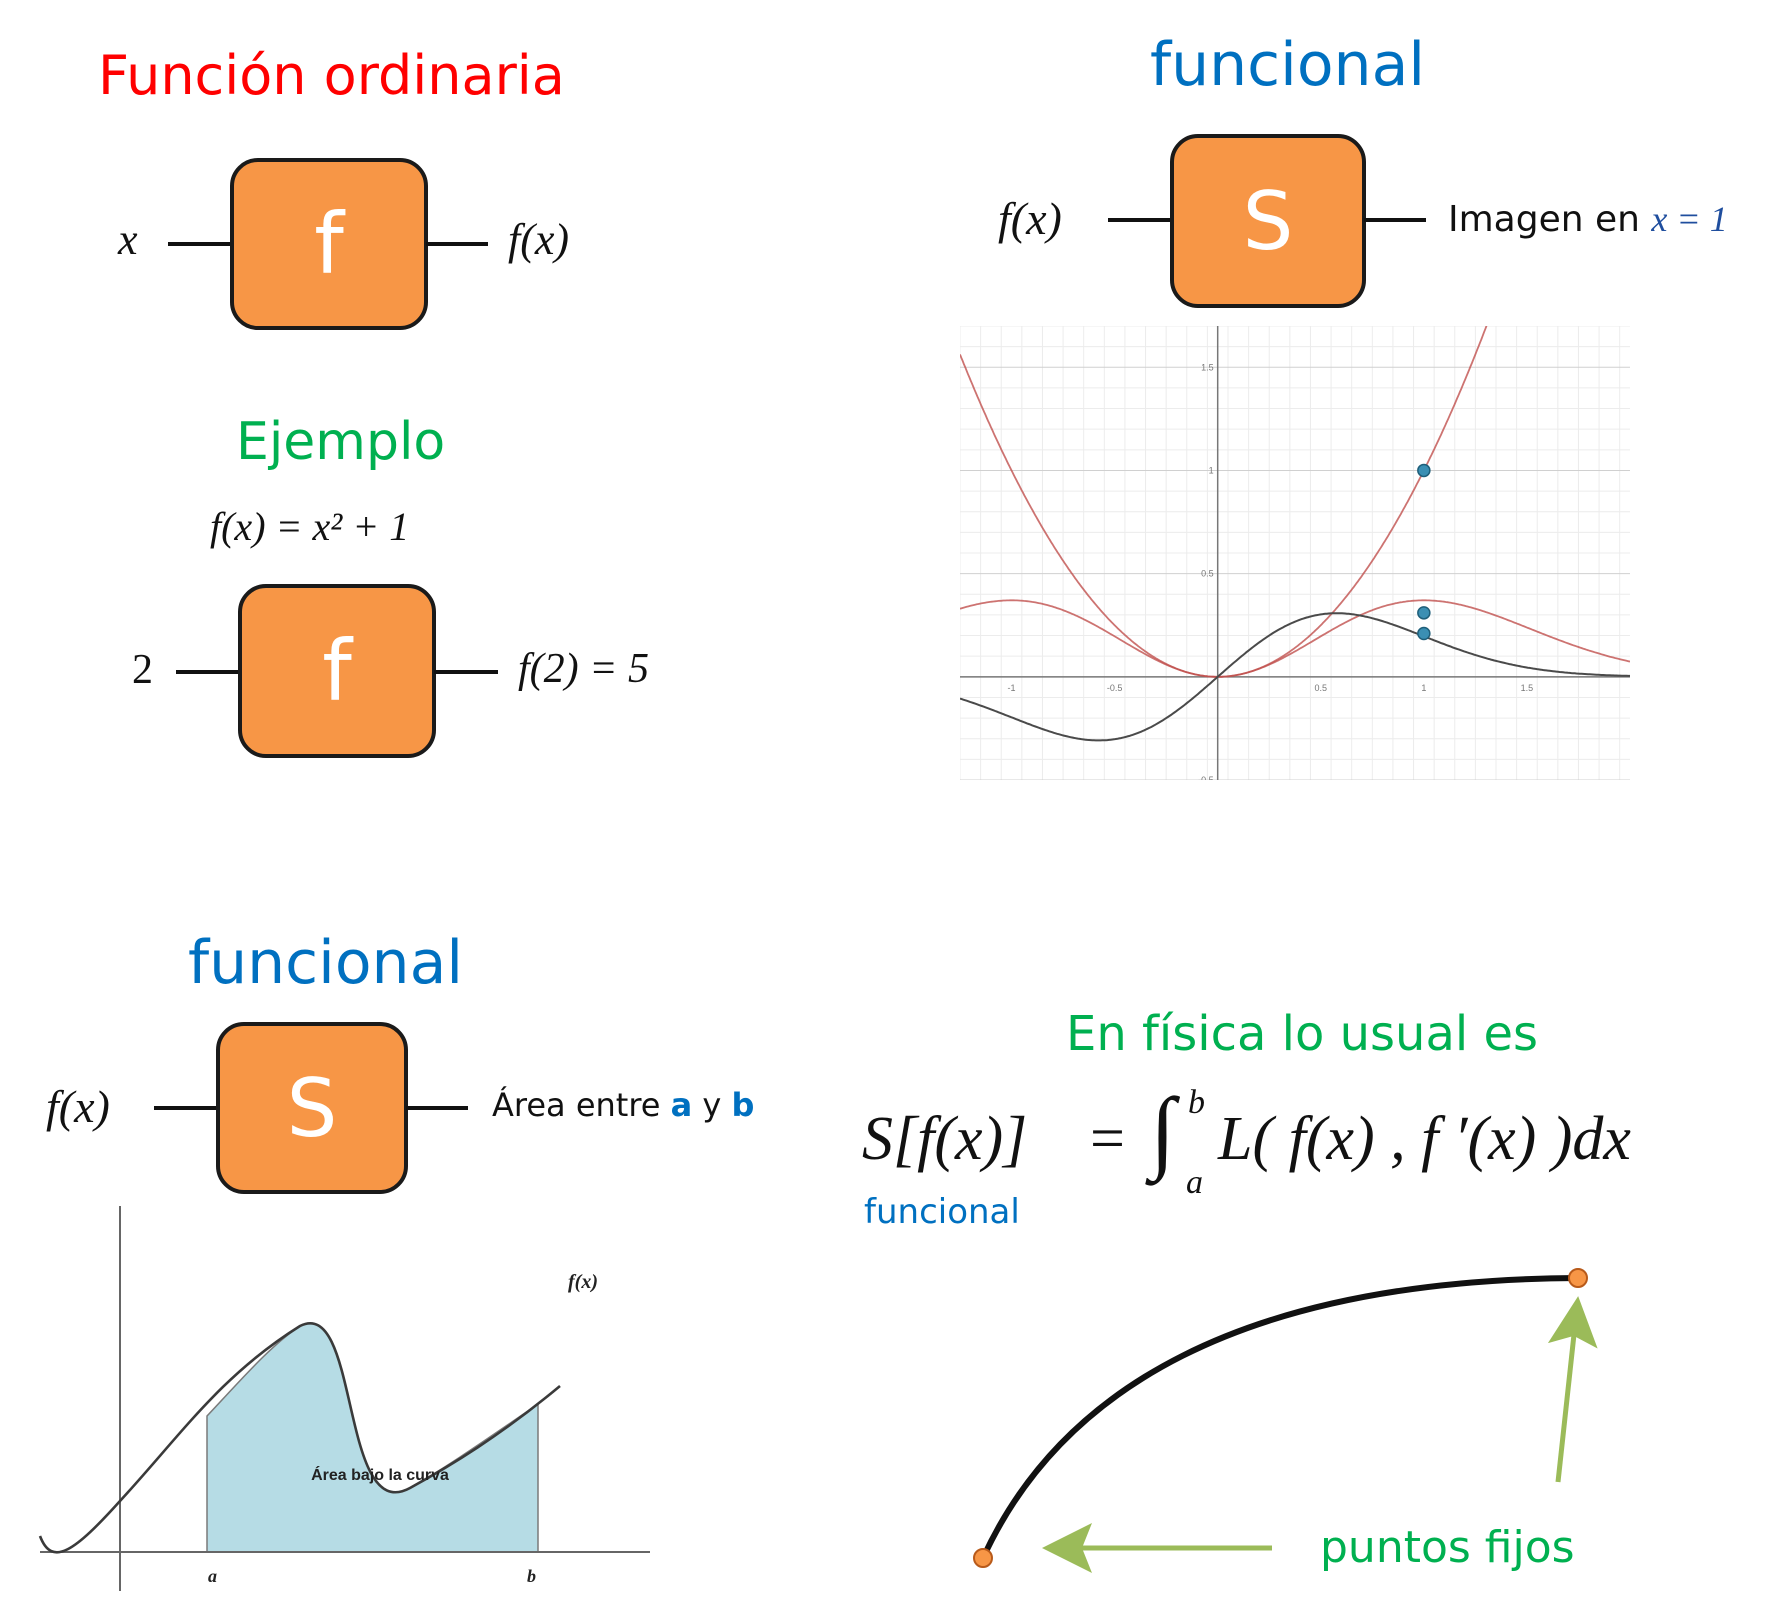 The height and width of the screenshot is (1606, 1784). What do you see at coordinates (1527, 688) in the screenshot?
I see `x-tick-label: 1.5` at bounding box center [1527, 688].